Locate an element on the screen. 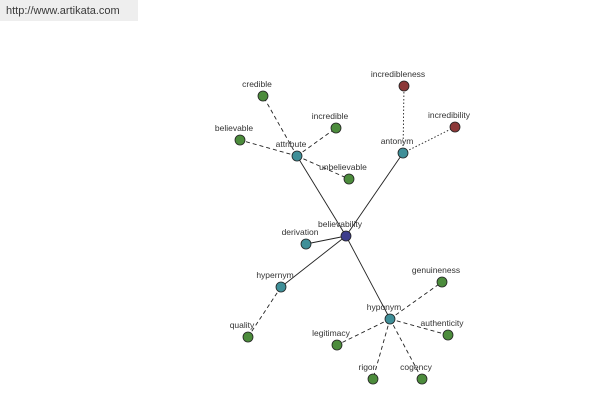 The image size is (600, 405). node-label: attribute is located at coordinates (291, 144).